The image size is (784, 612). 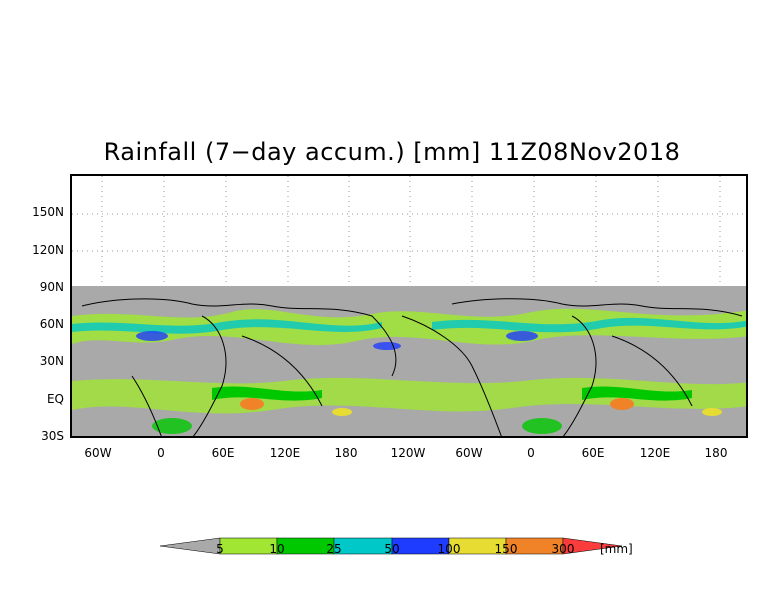 I want to click on x-tick-label: 120W, so click(x=408, y=453).